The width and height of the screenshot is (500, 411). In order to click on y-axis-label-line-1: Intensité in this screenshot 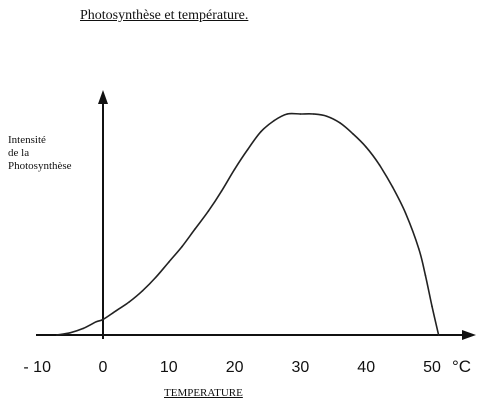, I will do `click(27, 140)`.